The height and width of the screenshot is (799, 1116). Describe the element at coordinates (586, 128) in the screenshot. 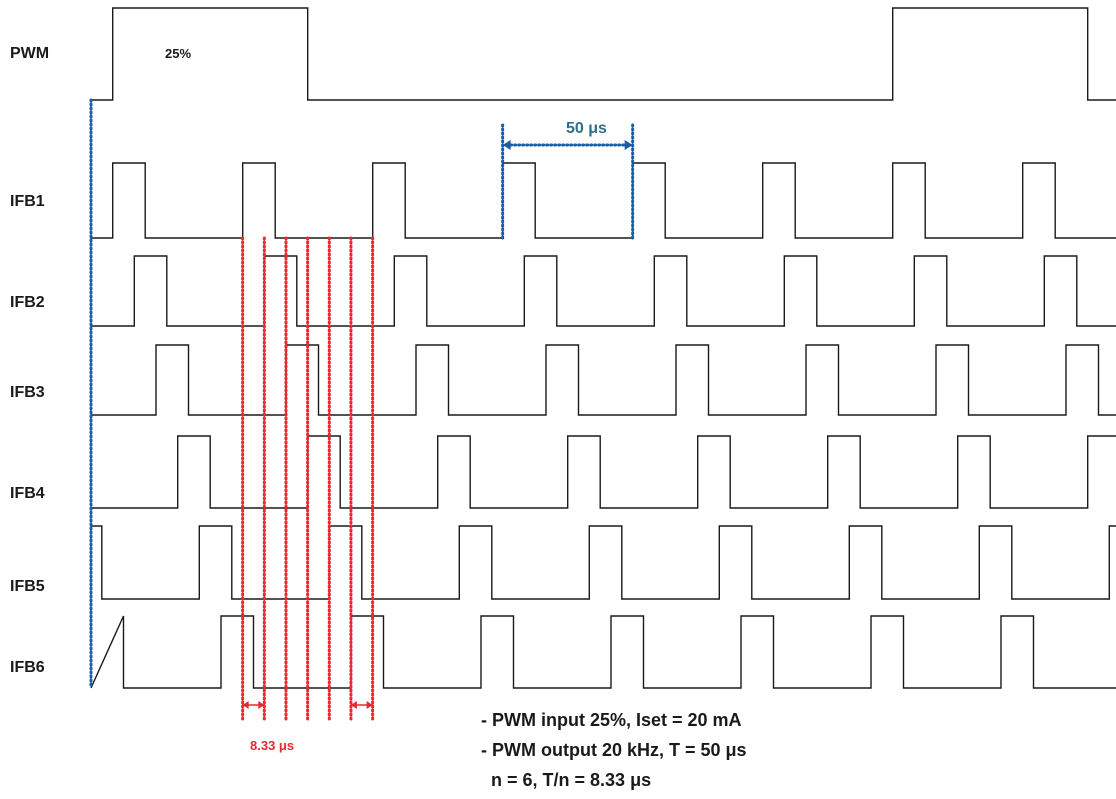

I see `period-marker-label: 50 μs` at that location.